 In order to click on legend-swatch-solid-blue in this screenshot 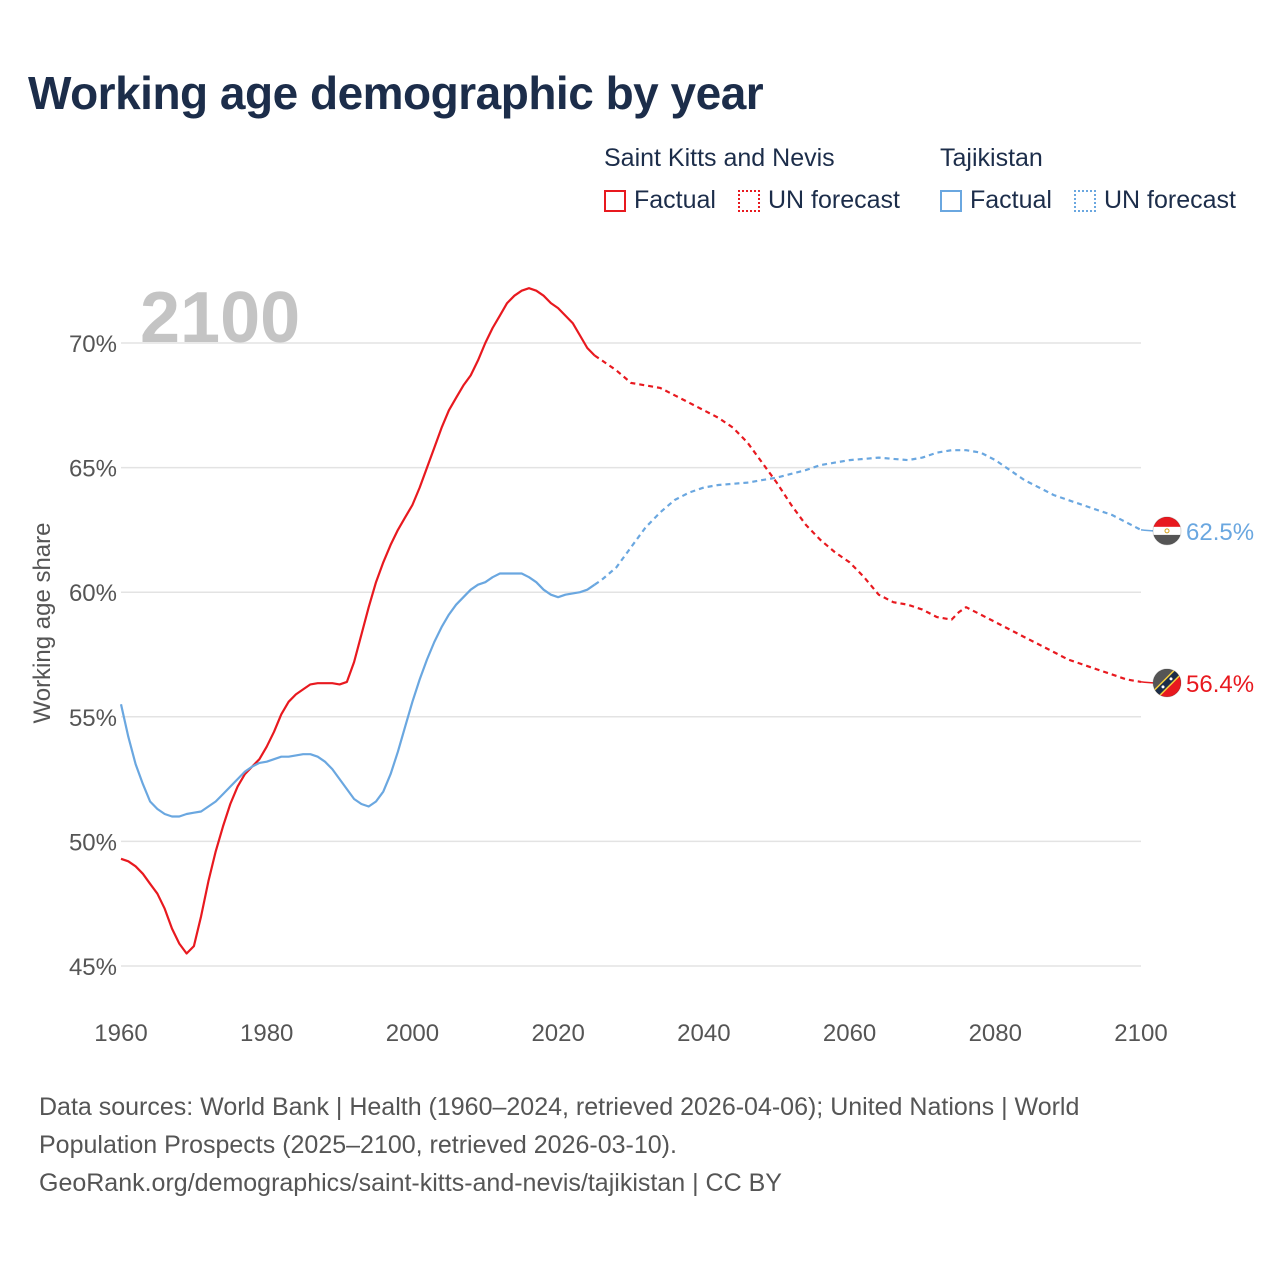, I will do `click(951, 200)`.